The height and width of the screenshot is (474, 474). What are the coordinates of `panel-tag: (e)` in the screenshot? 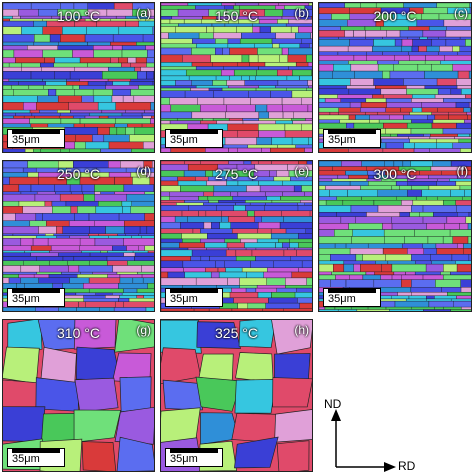 It's located at (301, 171).